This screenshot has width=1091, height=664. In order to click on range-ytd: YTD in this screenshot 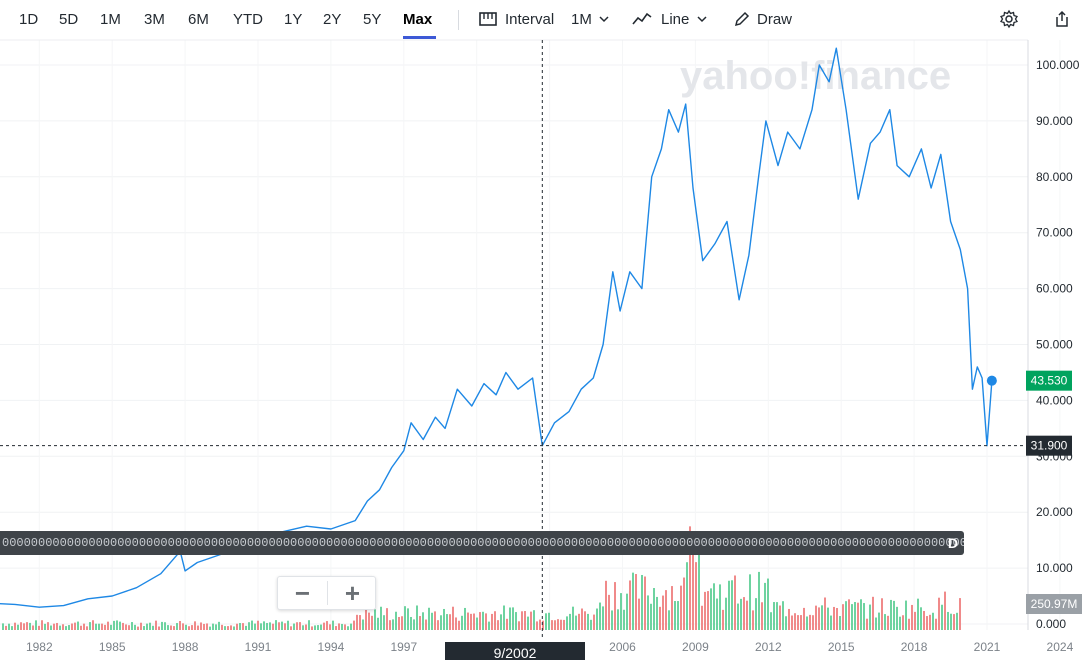, I will do `click(248, 19)`.